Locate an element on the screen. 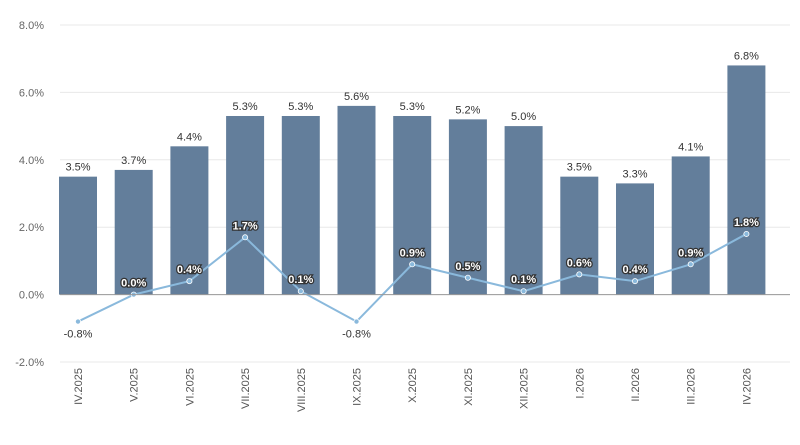 The image size is (800, 445). x-tick-label: XI.2025 is located at coordinates (469, 387).